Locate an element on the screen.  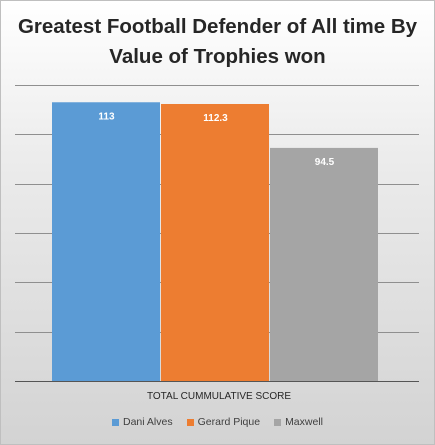
data-label: 113 is located at coordinates (106, 116).